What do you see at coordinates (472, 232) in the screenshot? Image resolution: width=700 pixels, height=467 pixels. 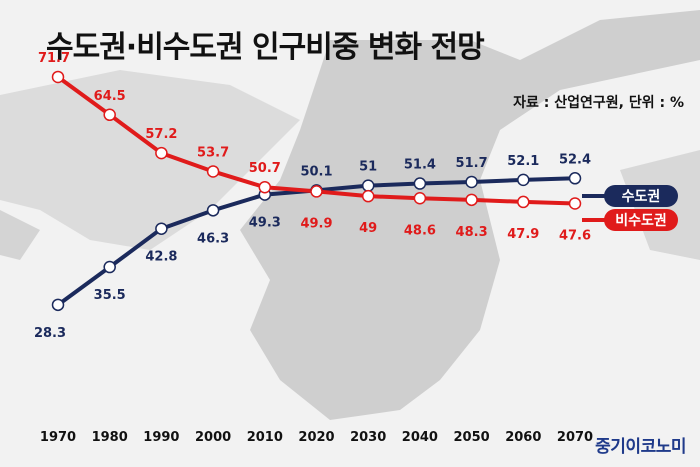 I see `value-label-non-capital: 48.3` at bounding box center [472, 232].